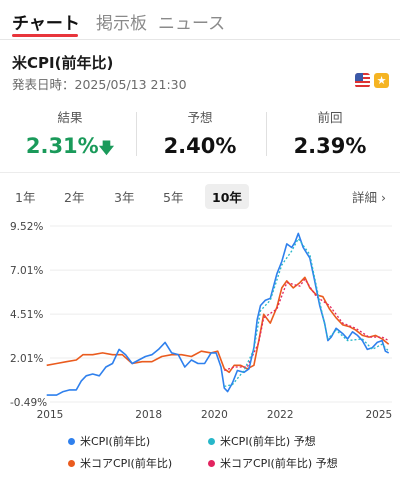  What do you see at coordinates (200, 132) in the screenshot?
I see `stat-forecast: 予想 2.40%` at bounding box center [200, 132].